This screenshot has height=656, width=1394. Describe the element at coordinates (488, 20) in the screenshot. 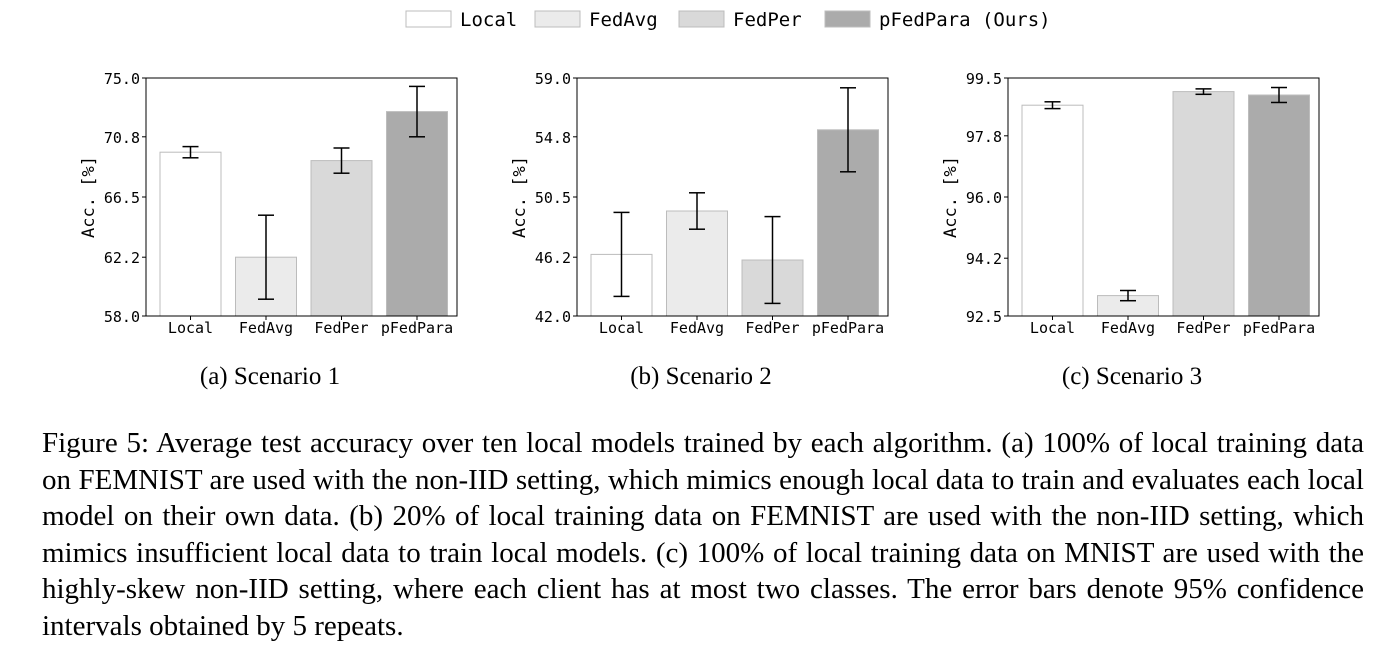

I see `legend-label-1: Local` at that location.